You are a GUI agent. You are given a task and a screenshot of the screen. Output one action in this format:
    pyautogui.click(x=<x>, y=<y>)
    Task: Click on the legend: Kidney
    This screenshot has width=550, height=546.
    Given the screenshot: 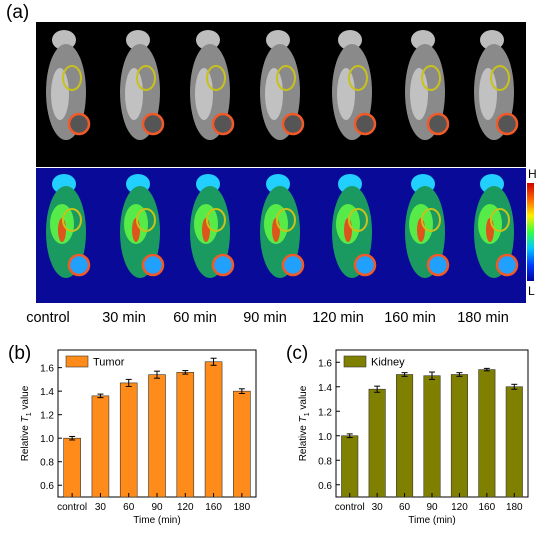 What is the action you would take?
    pyautogui.click(x=374, y=362)
    